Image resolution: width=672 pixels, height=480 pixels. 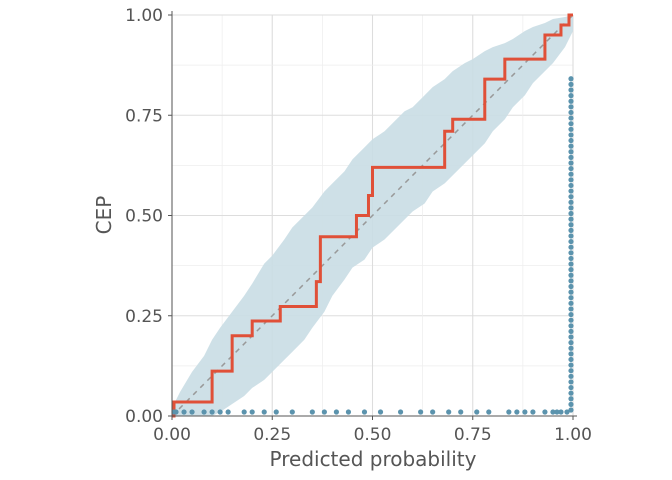 I want to click on y-tick-label: 0.00, so click(x=144, y=417).